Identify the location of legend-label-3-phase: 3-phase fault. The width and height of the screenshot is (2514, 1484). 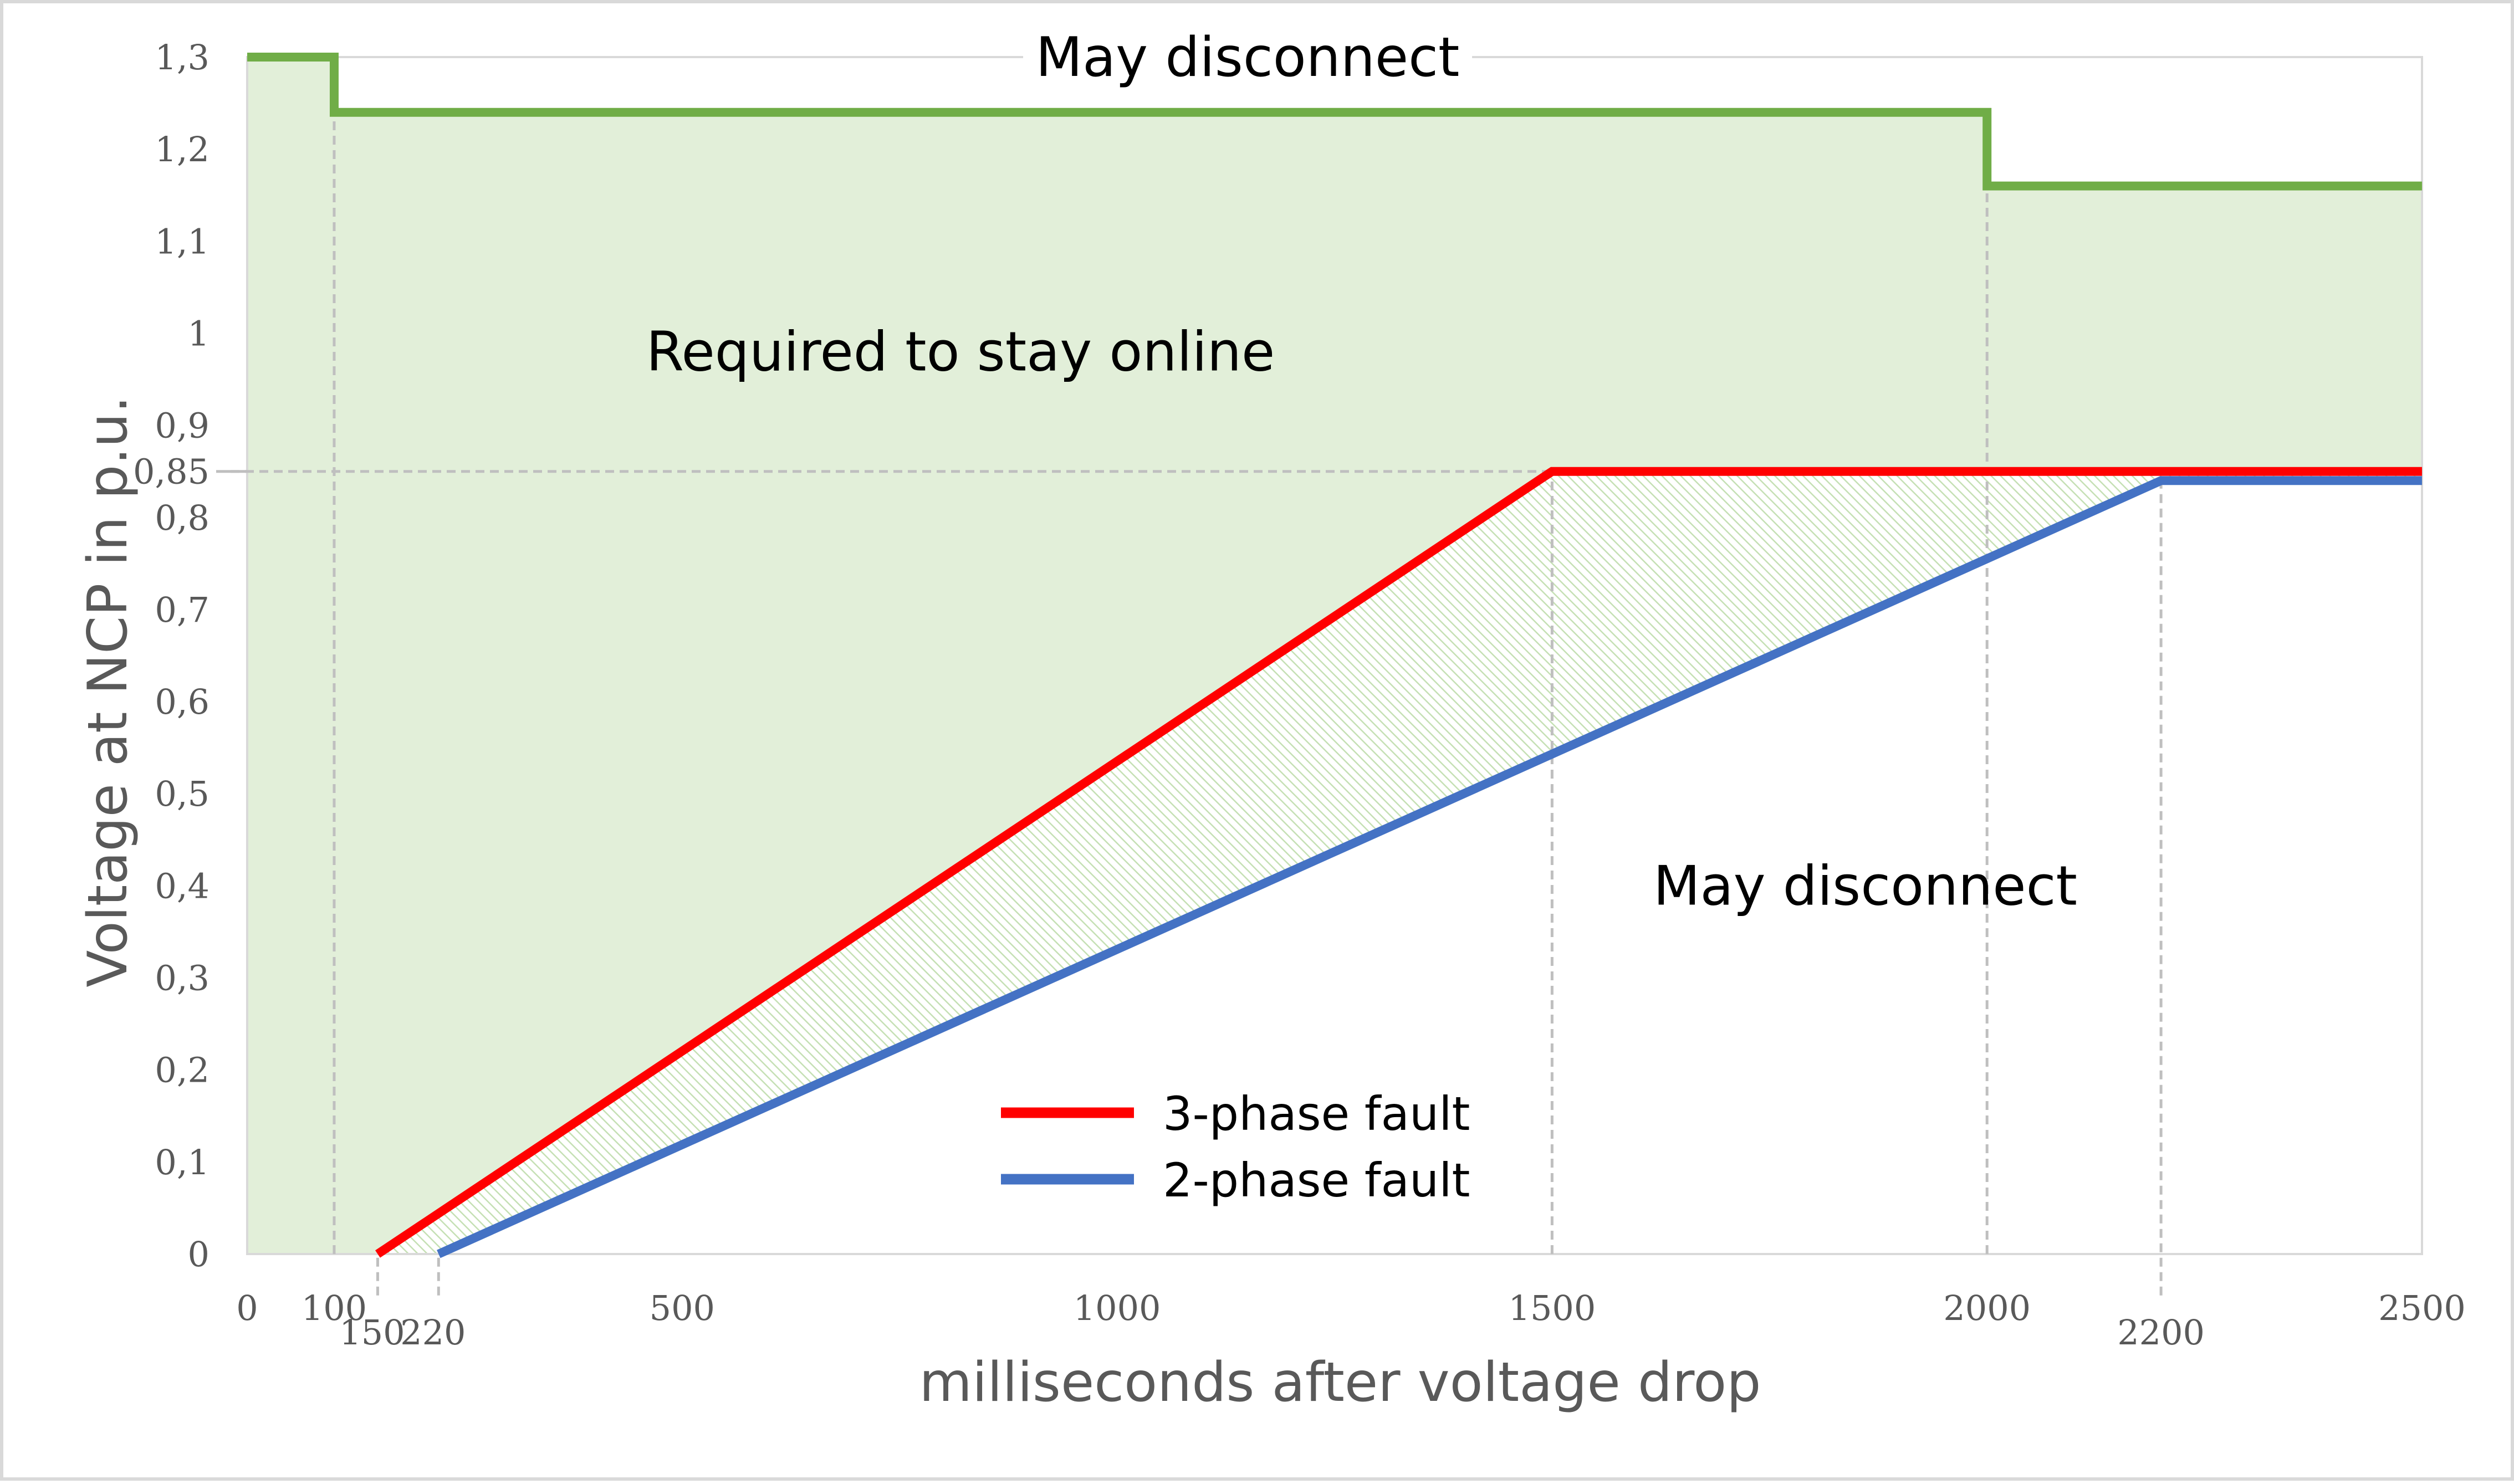
(1316, 1114).